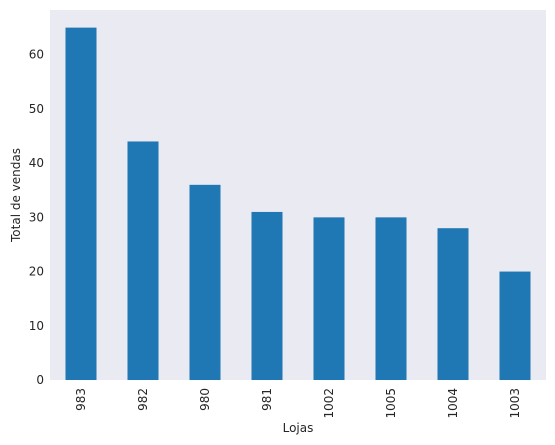 This screenshot has width=555, height=445. What do you see at coordinates (36, 326) in the screenshot?
I see `y-tick-label-10: 10` at bounding box center [36, 326].